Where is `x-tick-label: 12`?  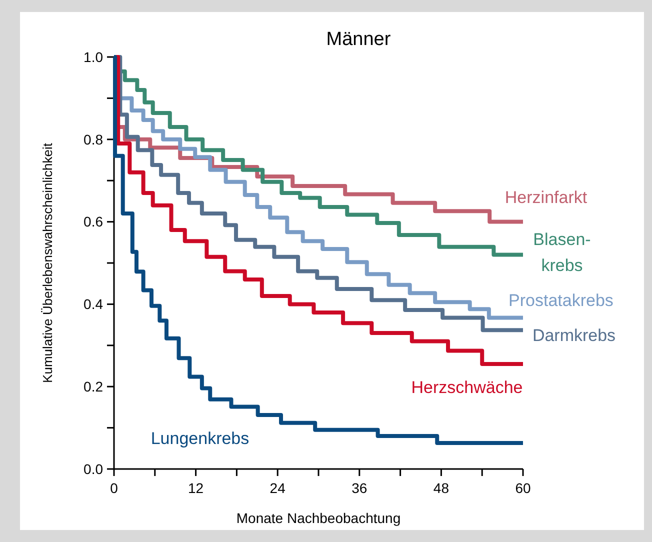 x-tick-label: 12 is located at coordinates (196, 488).